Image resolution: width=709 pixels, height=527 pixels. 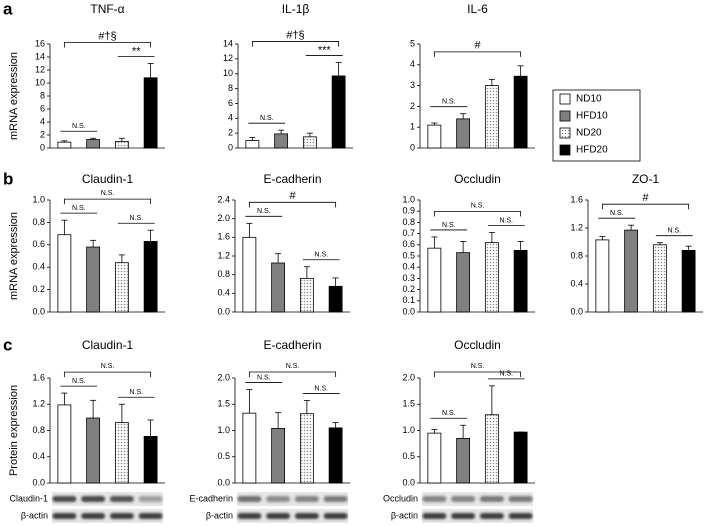 What do you see at coordinates (589, 133) in the screenshot?
I see `legend-label: ND20` at bounding box center [589, 133].